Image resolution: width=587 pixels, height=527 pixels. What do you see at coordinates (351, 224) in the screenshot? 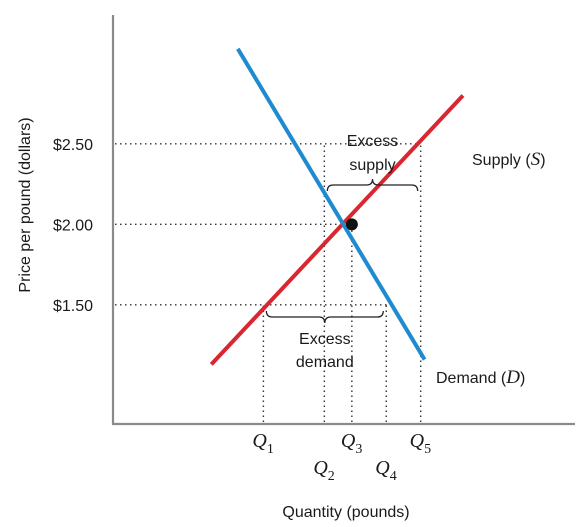
I see `equilibrium-point` at bounding box center [351, 224].